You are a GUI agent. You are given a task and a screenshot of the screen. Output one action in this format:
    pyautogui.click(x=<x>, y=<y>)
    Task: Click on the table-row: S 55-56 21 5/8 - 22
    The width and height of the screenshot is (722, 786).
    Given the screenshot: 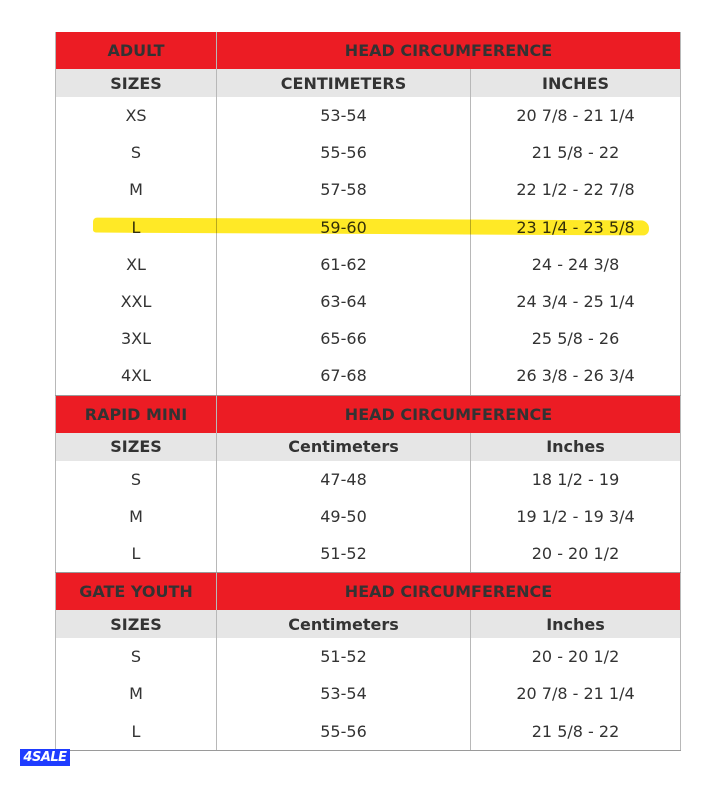 What is the action you would take?
    pyautogui.click(x=368, y=153)
    